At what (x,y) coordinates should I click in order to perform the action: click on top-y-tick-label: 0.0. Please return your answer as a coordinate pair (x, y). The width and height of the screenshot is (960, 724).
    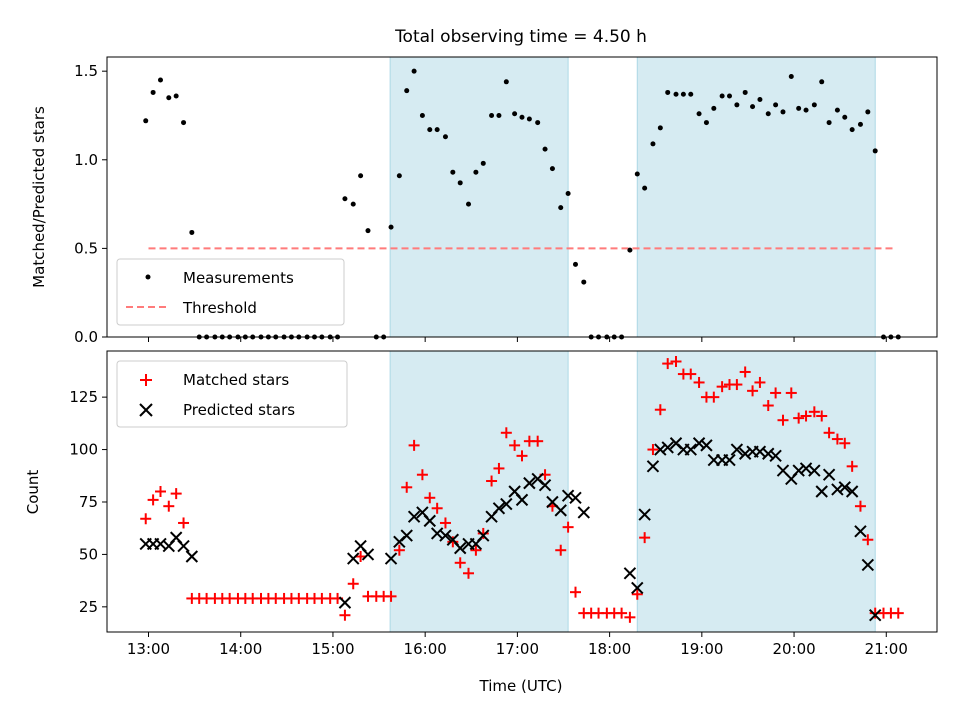
    Looking at the image, I should click on (86, 337).